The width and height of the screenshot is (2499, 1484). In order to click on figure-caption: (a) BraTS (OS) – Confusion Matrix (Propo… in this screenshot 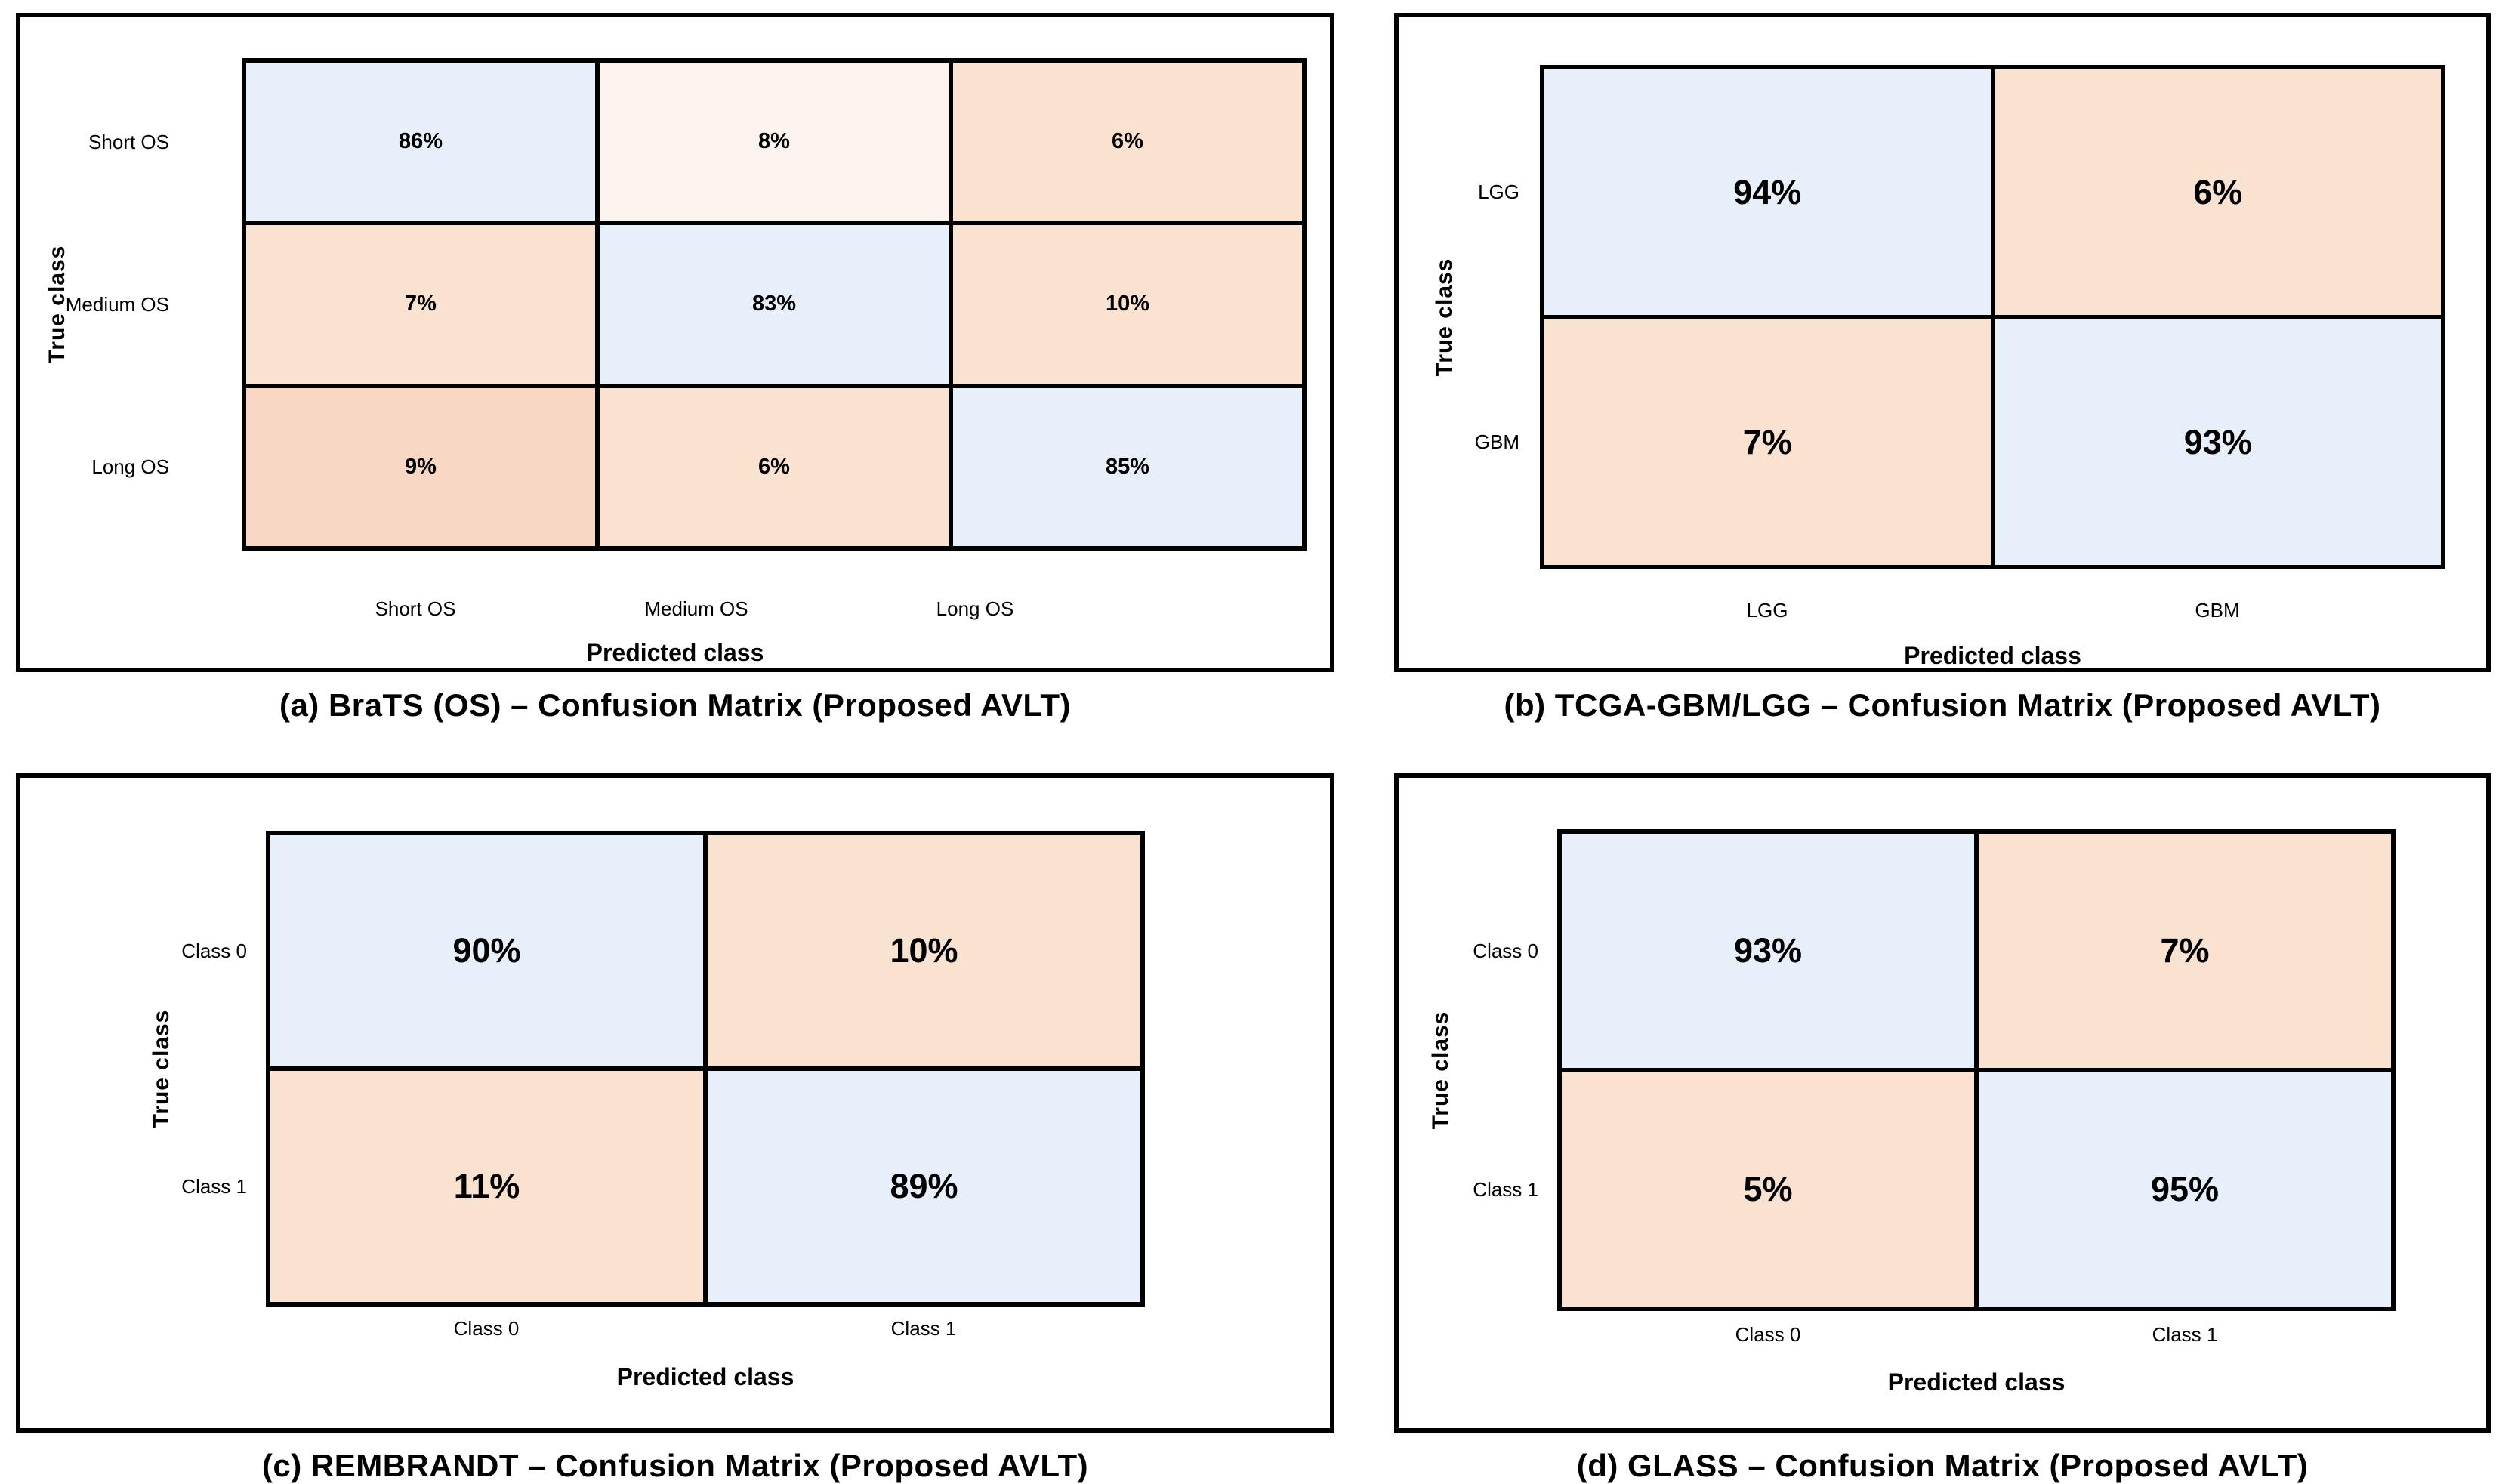, I will do `click(676, 705)`.